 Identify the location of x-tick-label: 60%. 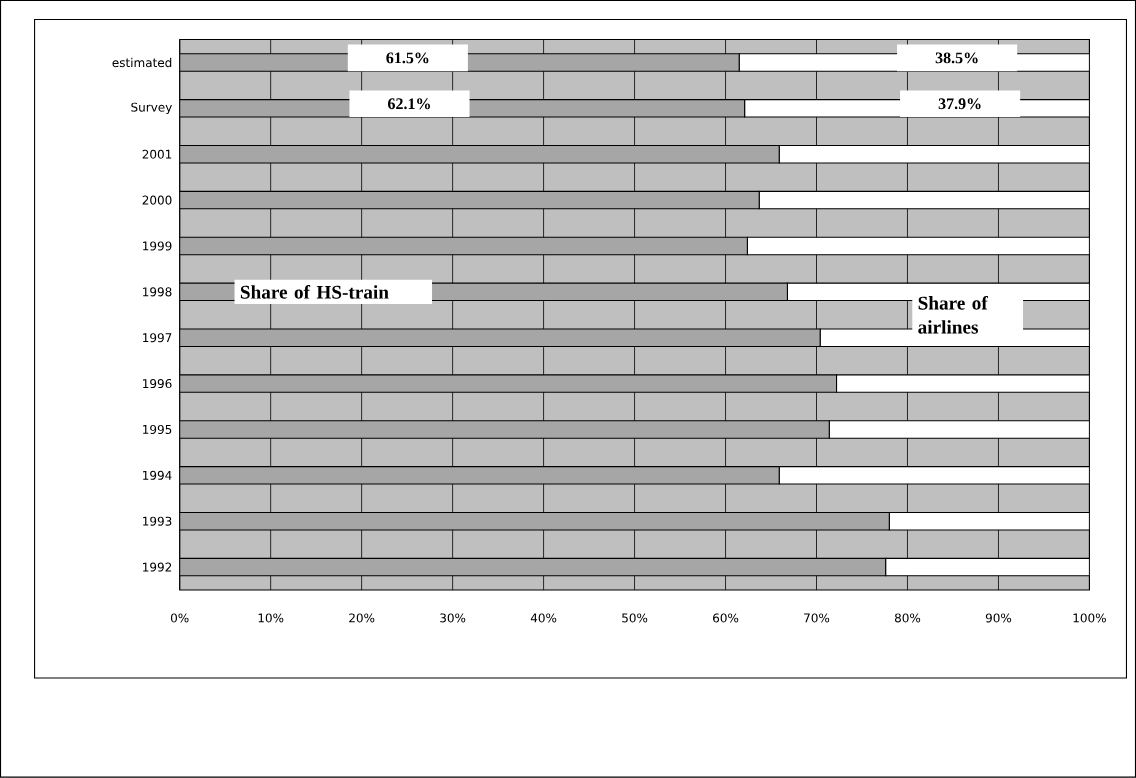
(726, 618).